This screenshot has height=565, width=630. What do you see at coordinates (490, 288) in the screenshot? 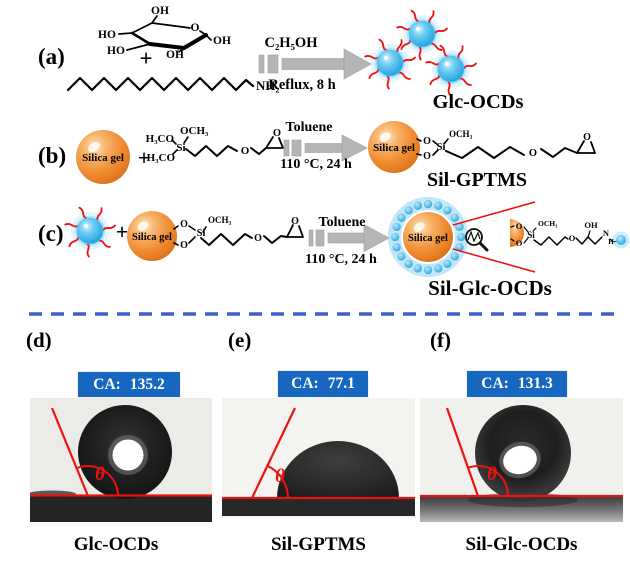
I see `product-label-c: Sil-Glc-OCDs` at bounding box center [490, 288].